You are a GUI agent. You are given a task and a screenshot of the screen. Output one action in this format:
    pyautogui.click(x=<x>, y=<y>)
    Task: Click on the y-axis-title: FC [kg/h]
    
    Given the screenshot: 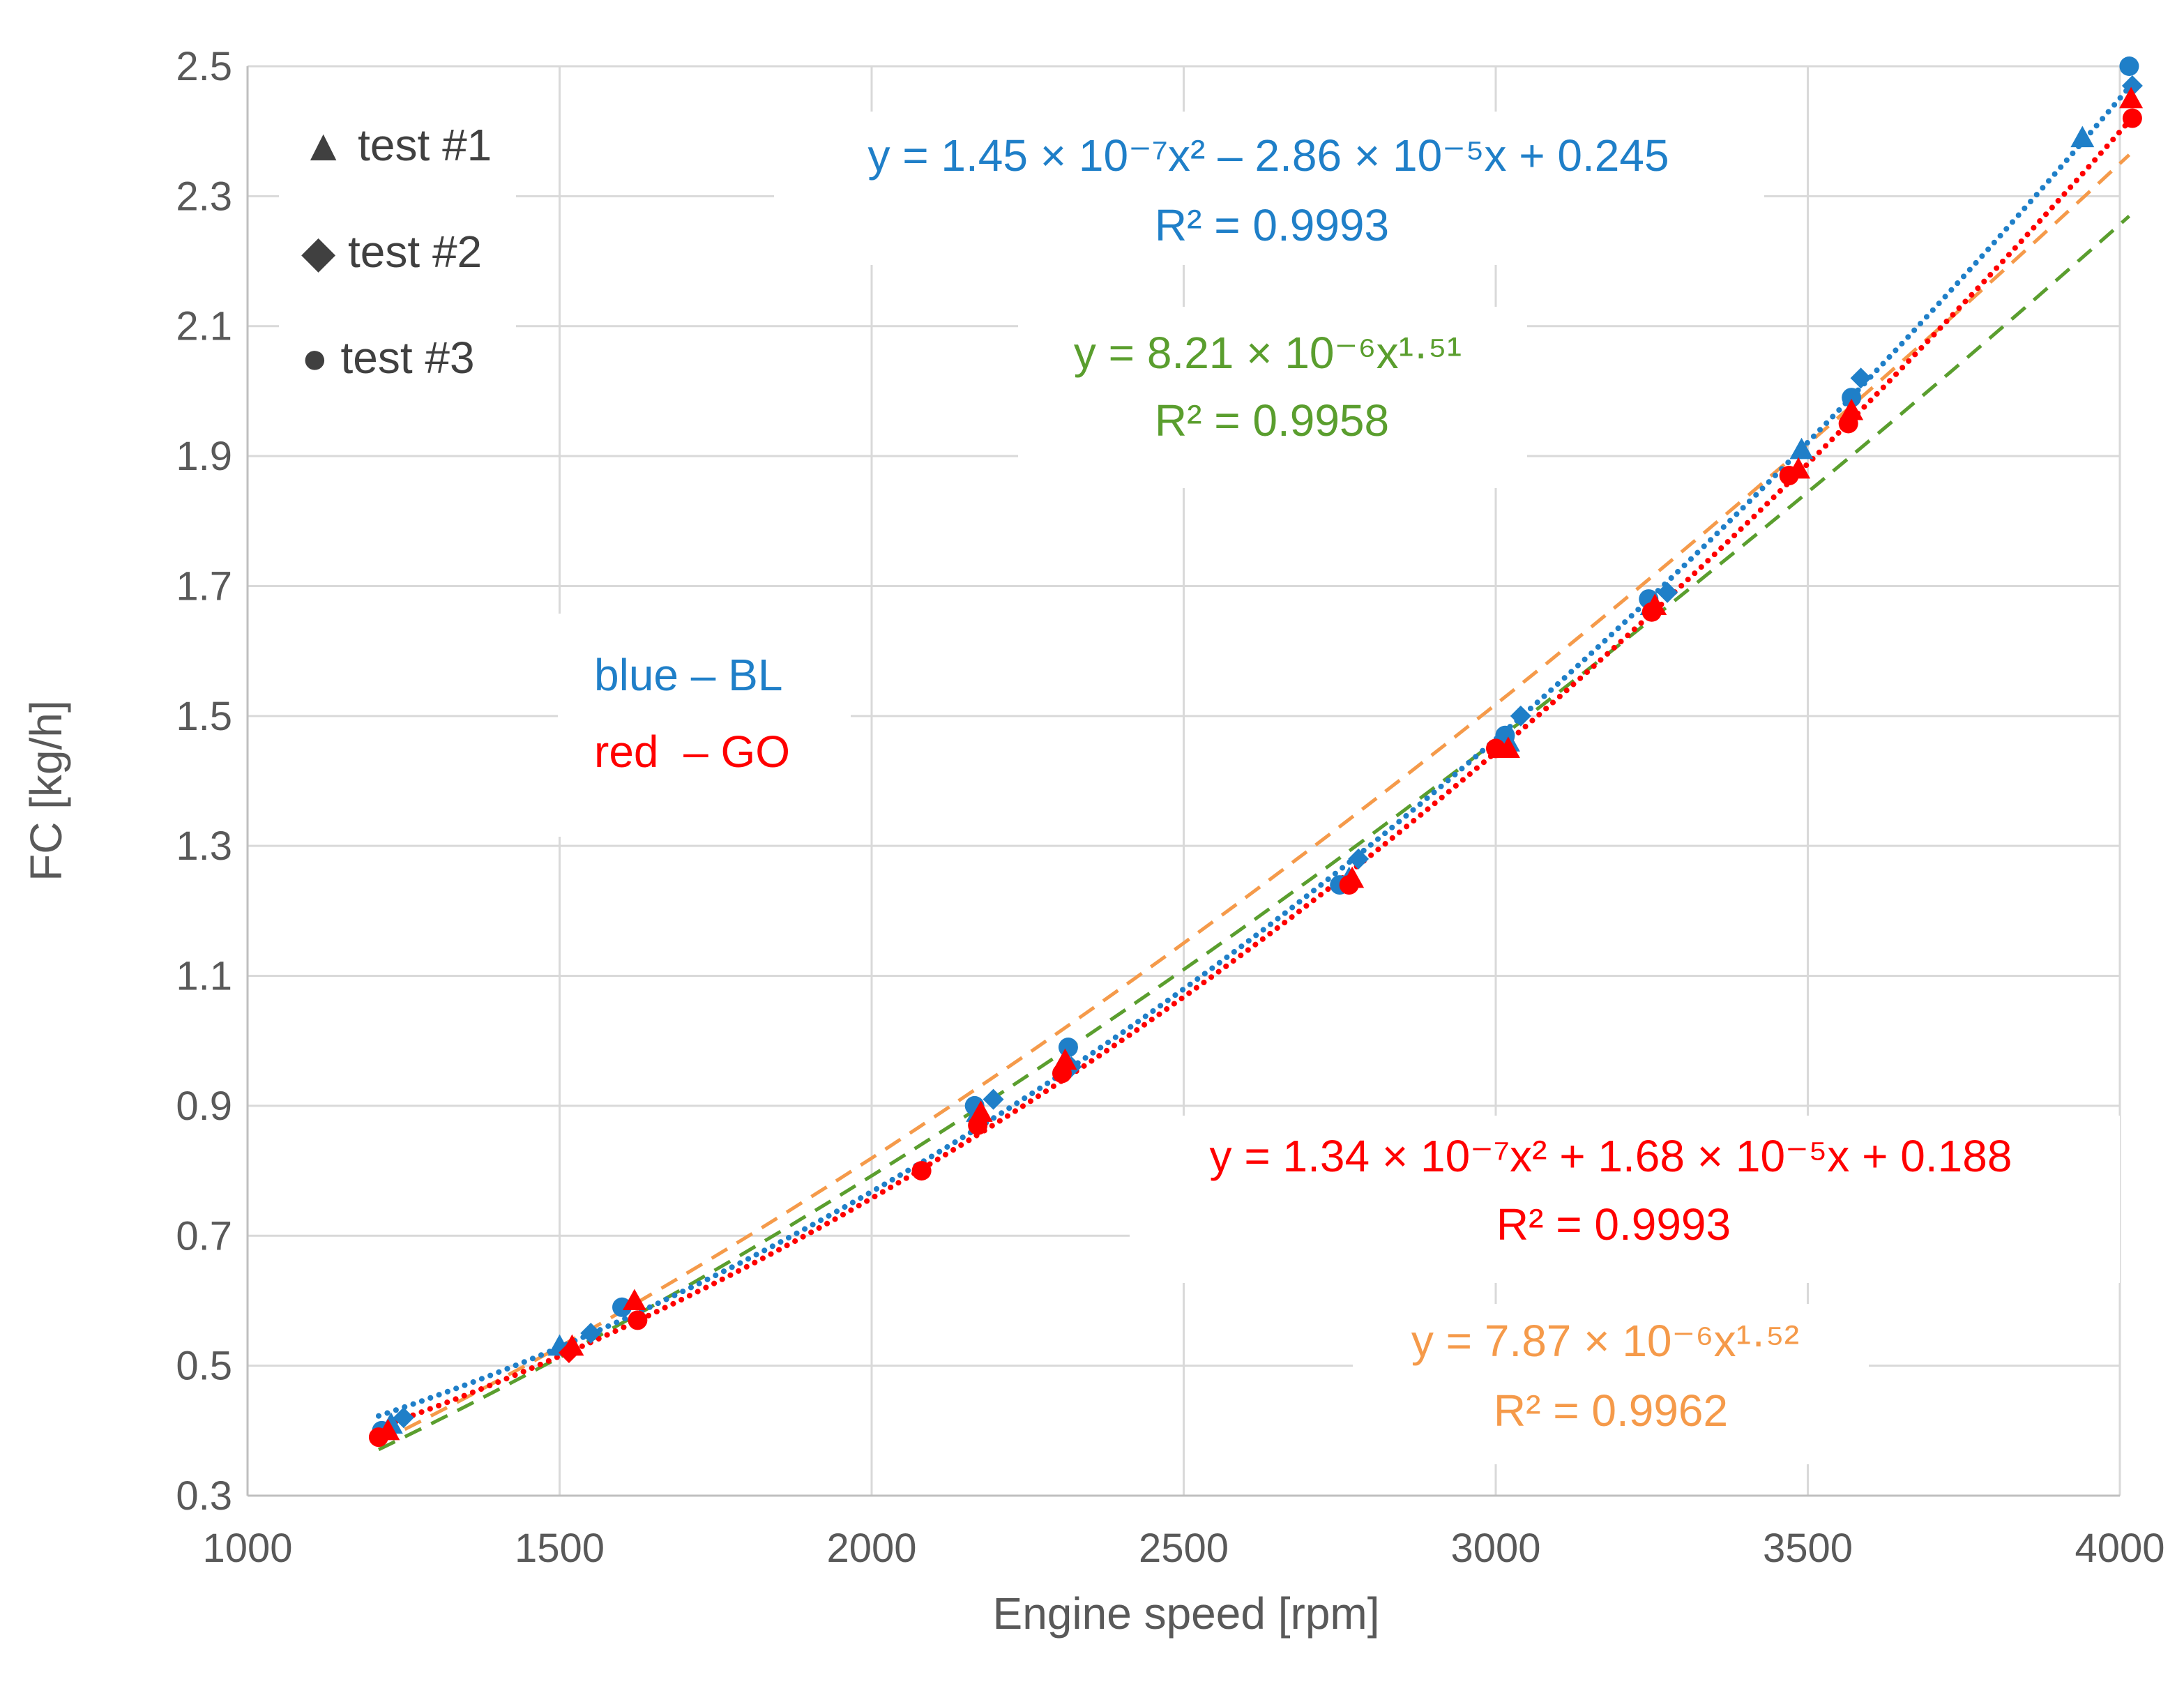 What is the action you would take?
    pyautogui.click(x=46, y=790)
    